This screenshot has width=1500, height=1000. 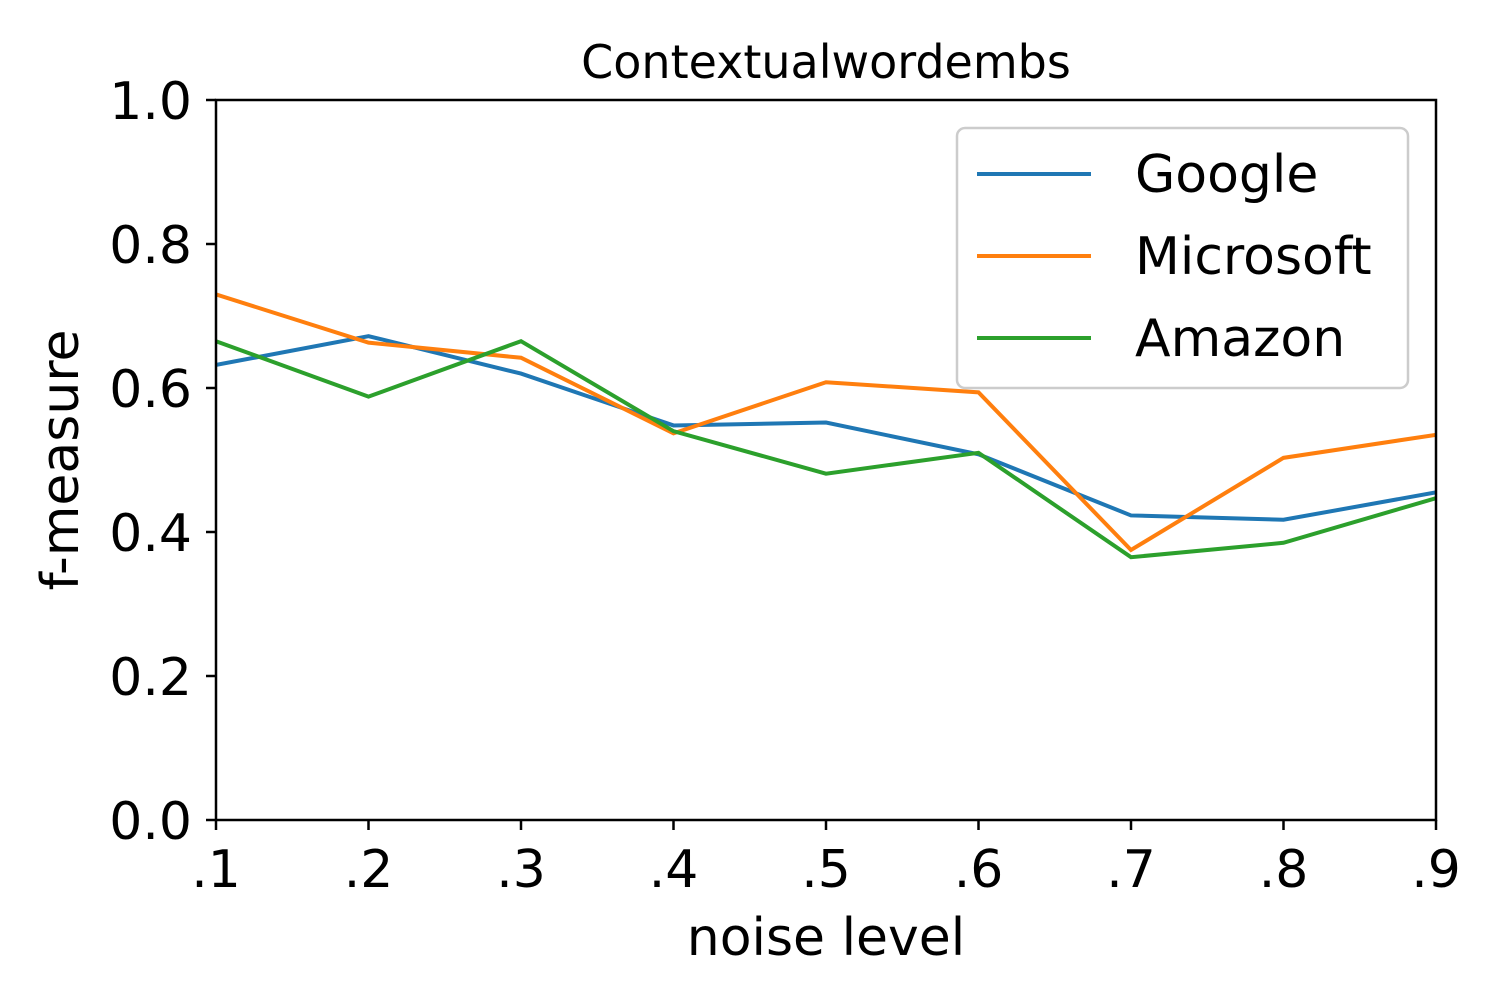 What do you see at coordinates (826, 870) in the screenshot?
I see `x-tick-label: .5` at bounding box center [826, 870].